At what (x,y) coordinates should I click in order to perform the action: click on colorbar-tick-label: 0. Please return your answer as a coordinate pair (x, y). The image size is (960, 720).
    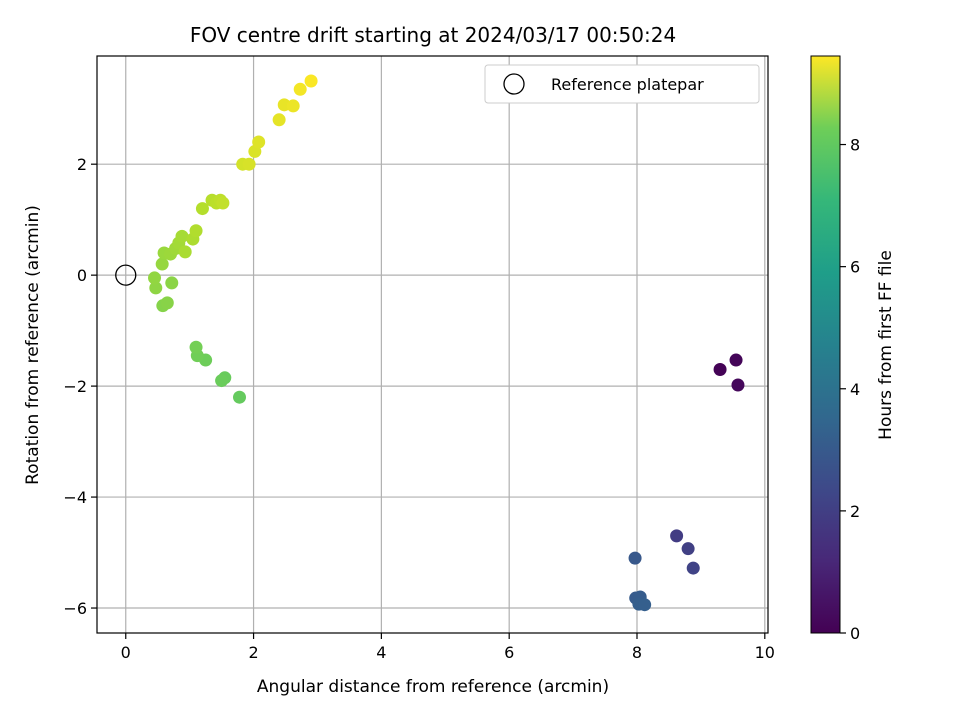
    Looking at the image, I should click on (855, 633).